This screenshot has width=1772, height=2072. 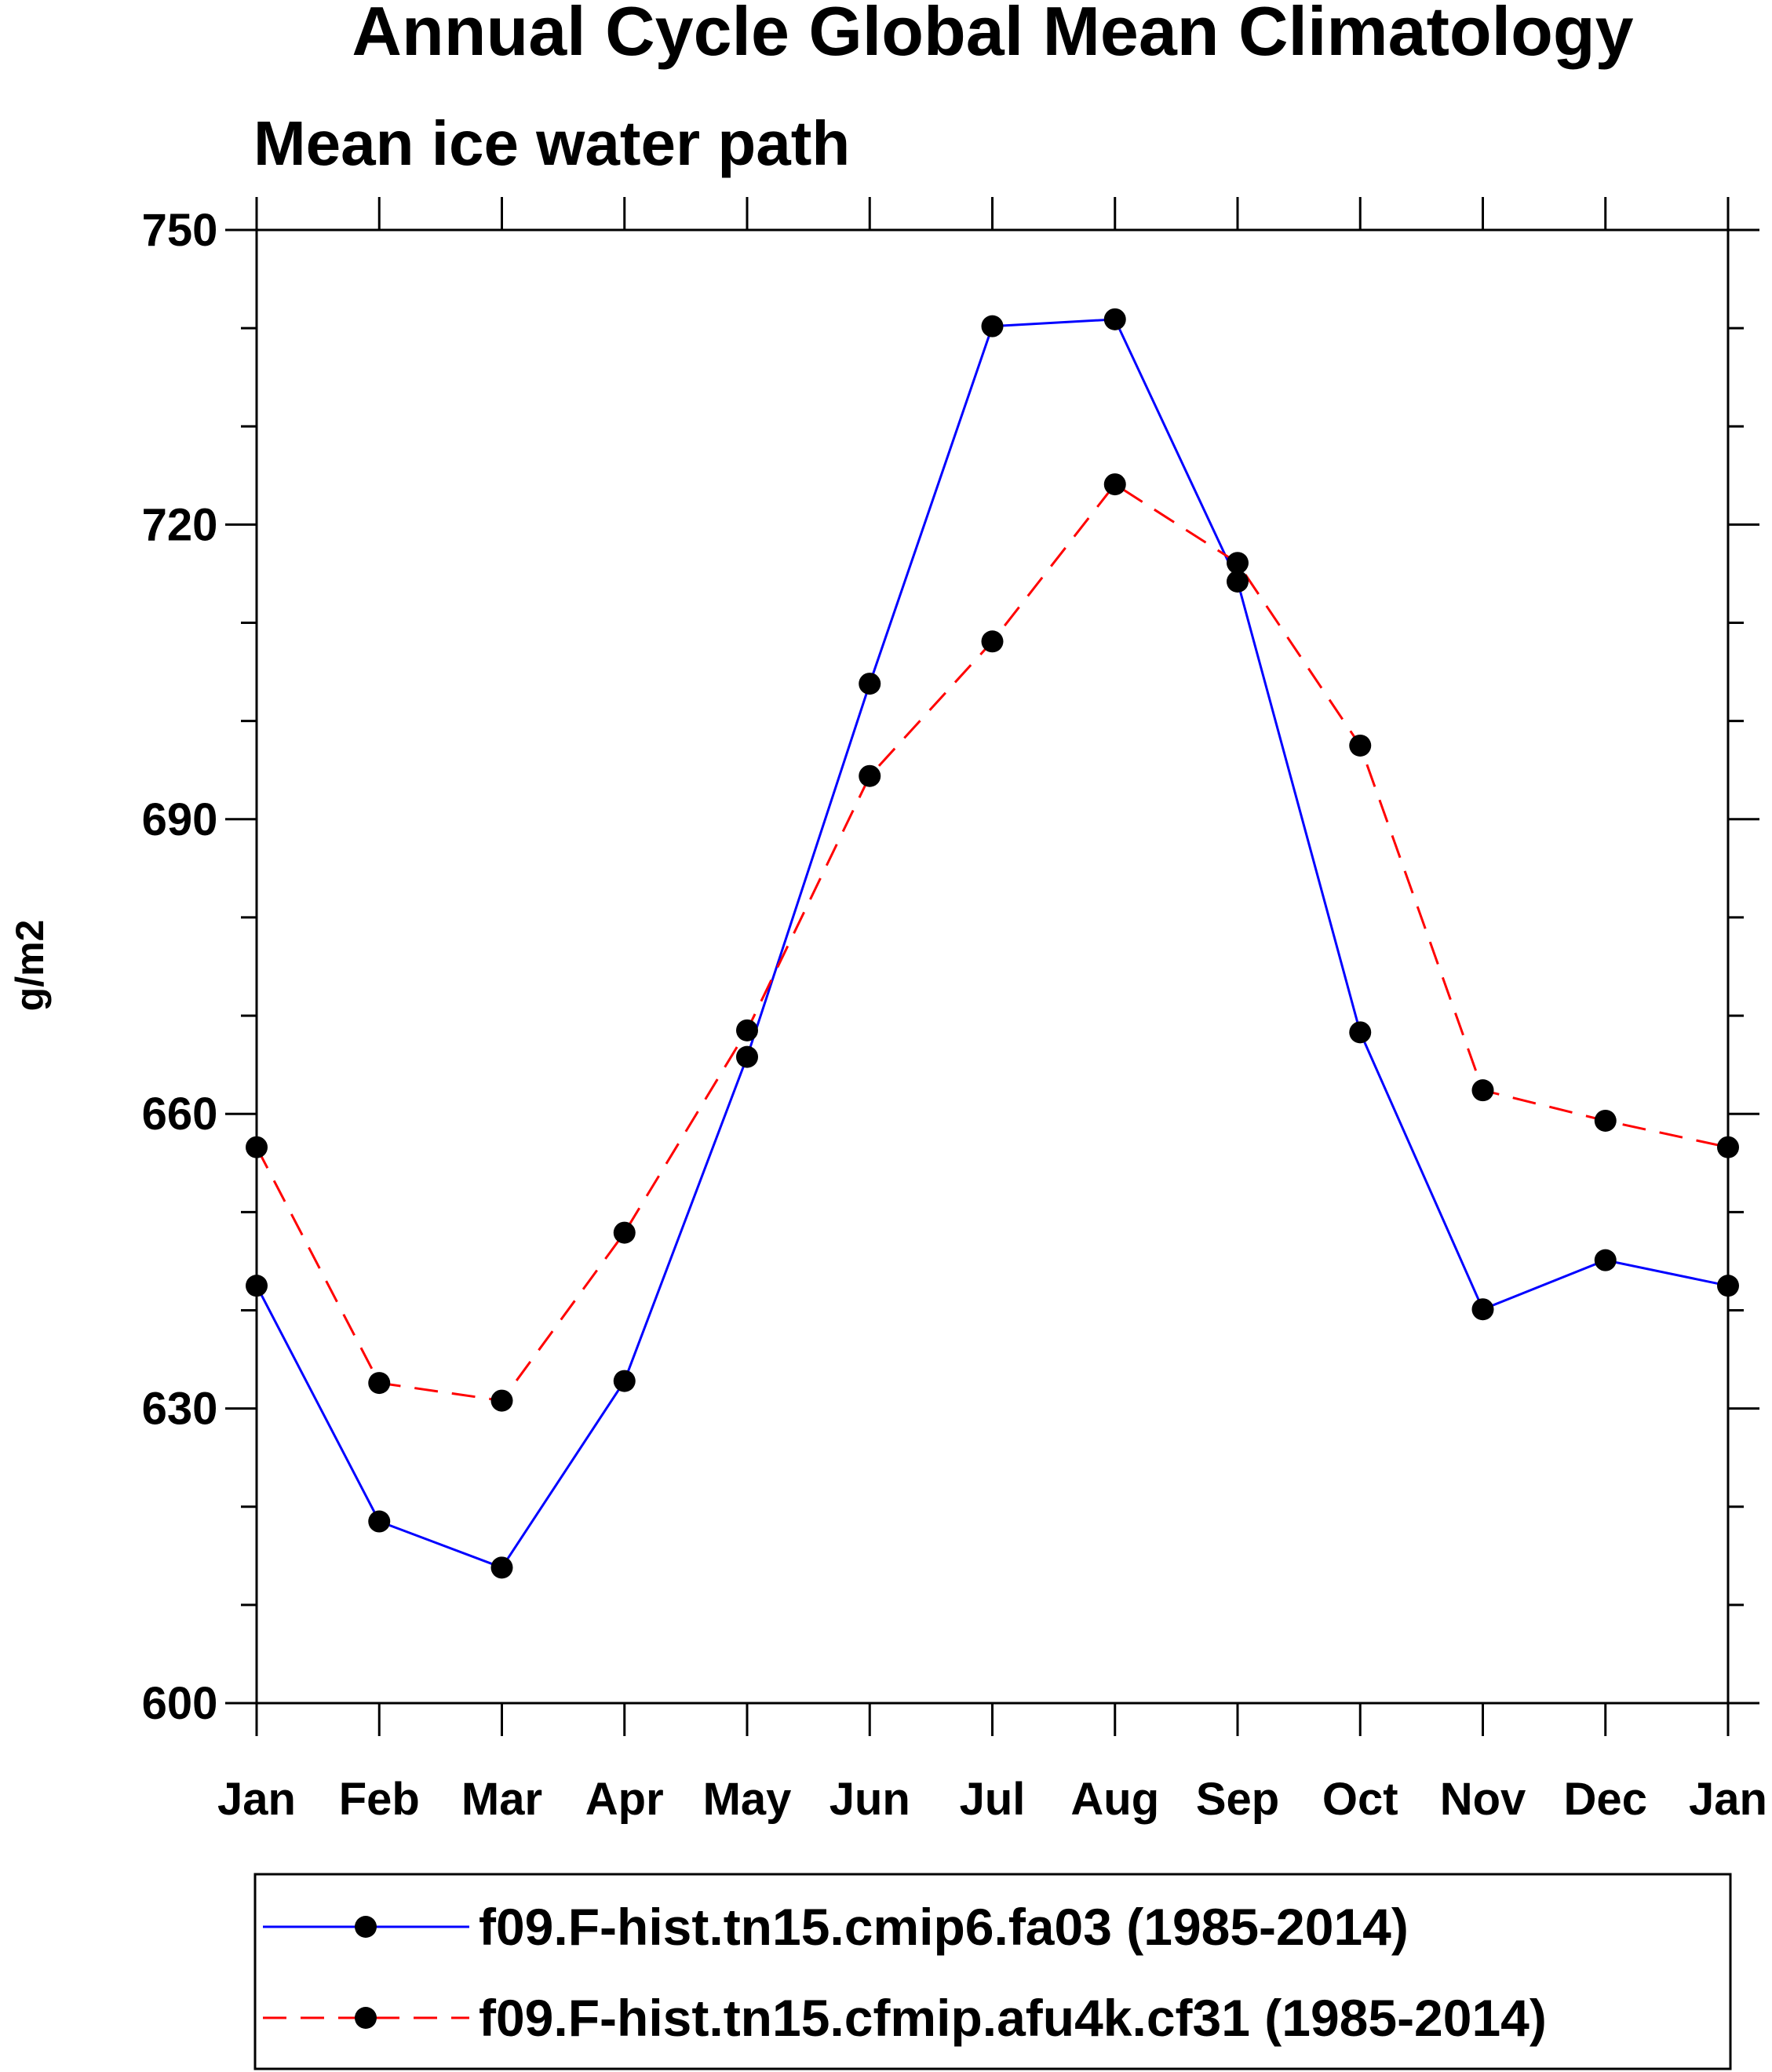 I want to click on x-tick-label: Jun, so click(x=870, y=1799).